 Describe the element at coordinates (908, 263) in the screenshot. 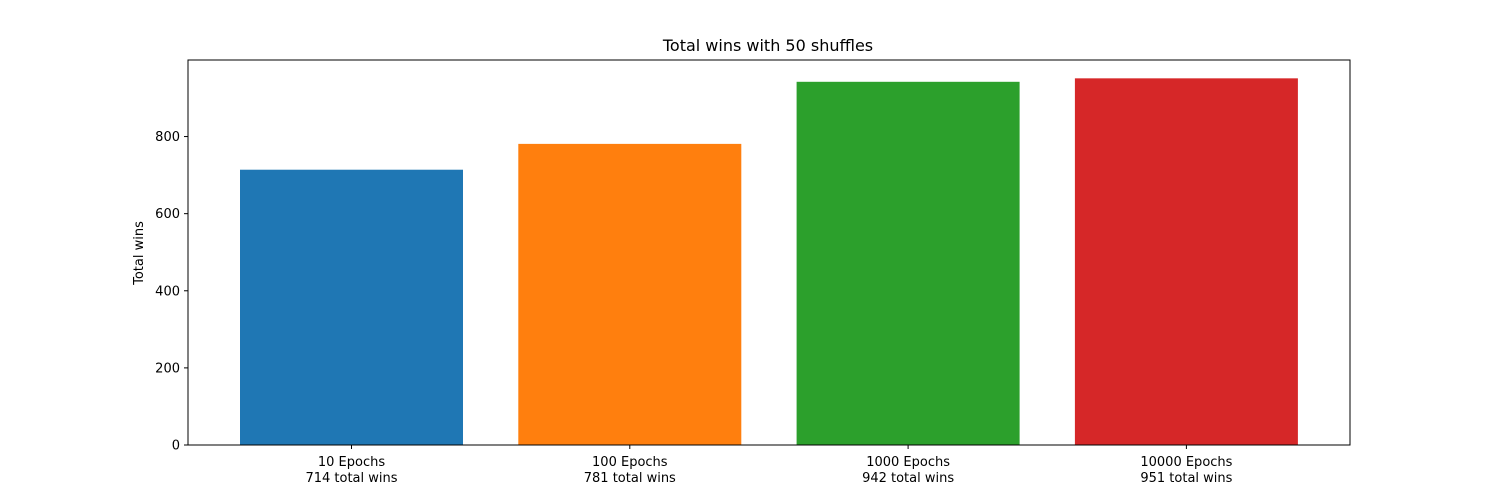

I see `bar-1000-epochs` at that location.